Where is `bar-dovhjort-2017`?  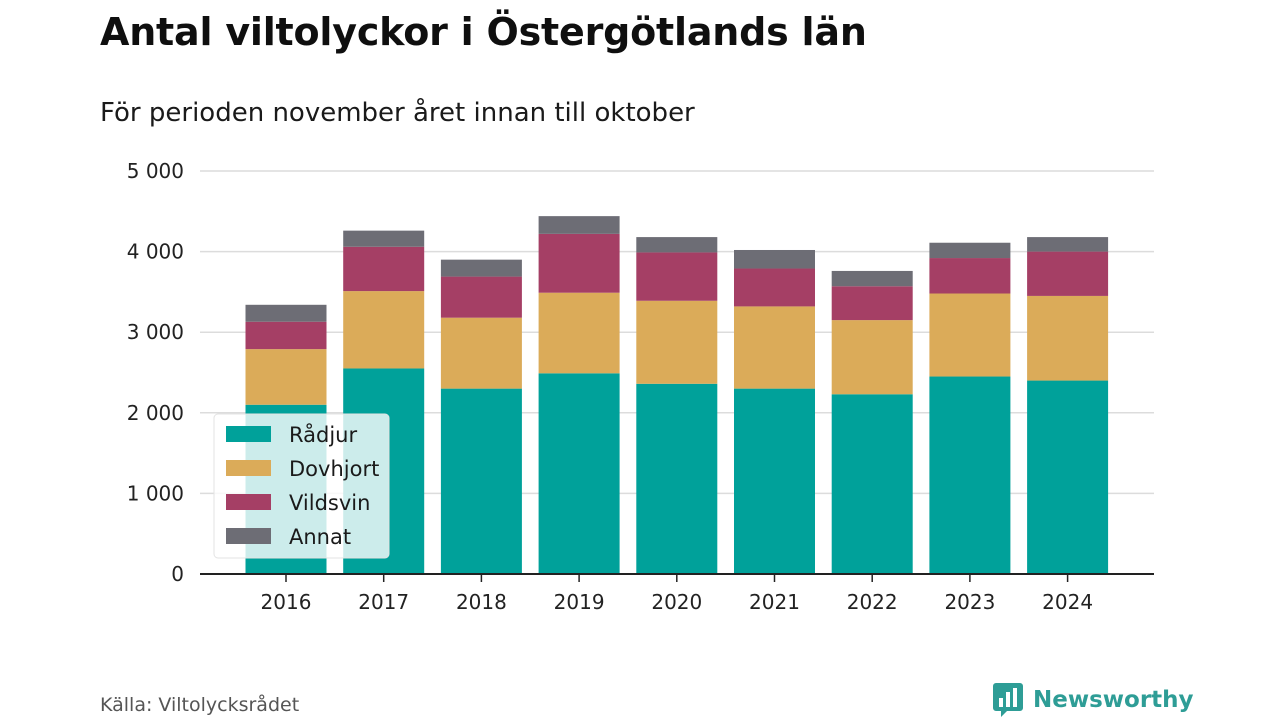
bar-dovhjort-2017 is located at coordinates (384, 330).